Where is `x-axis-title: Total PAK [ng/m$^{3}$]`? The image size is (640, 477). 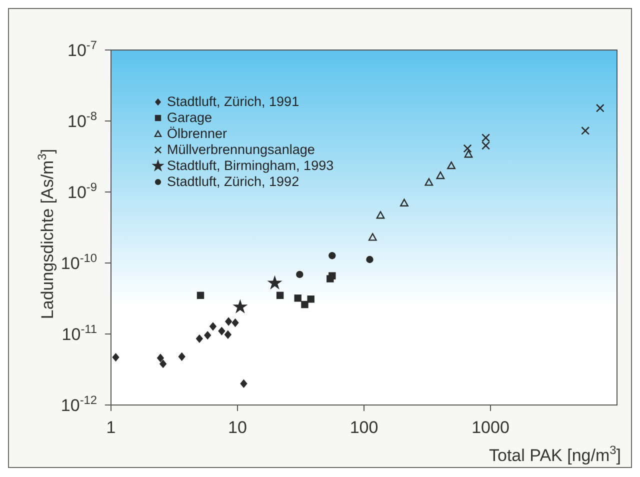
x-axis-title: Total PAK [ng/m$^{3}$] is located at coordinates (555, 454).